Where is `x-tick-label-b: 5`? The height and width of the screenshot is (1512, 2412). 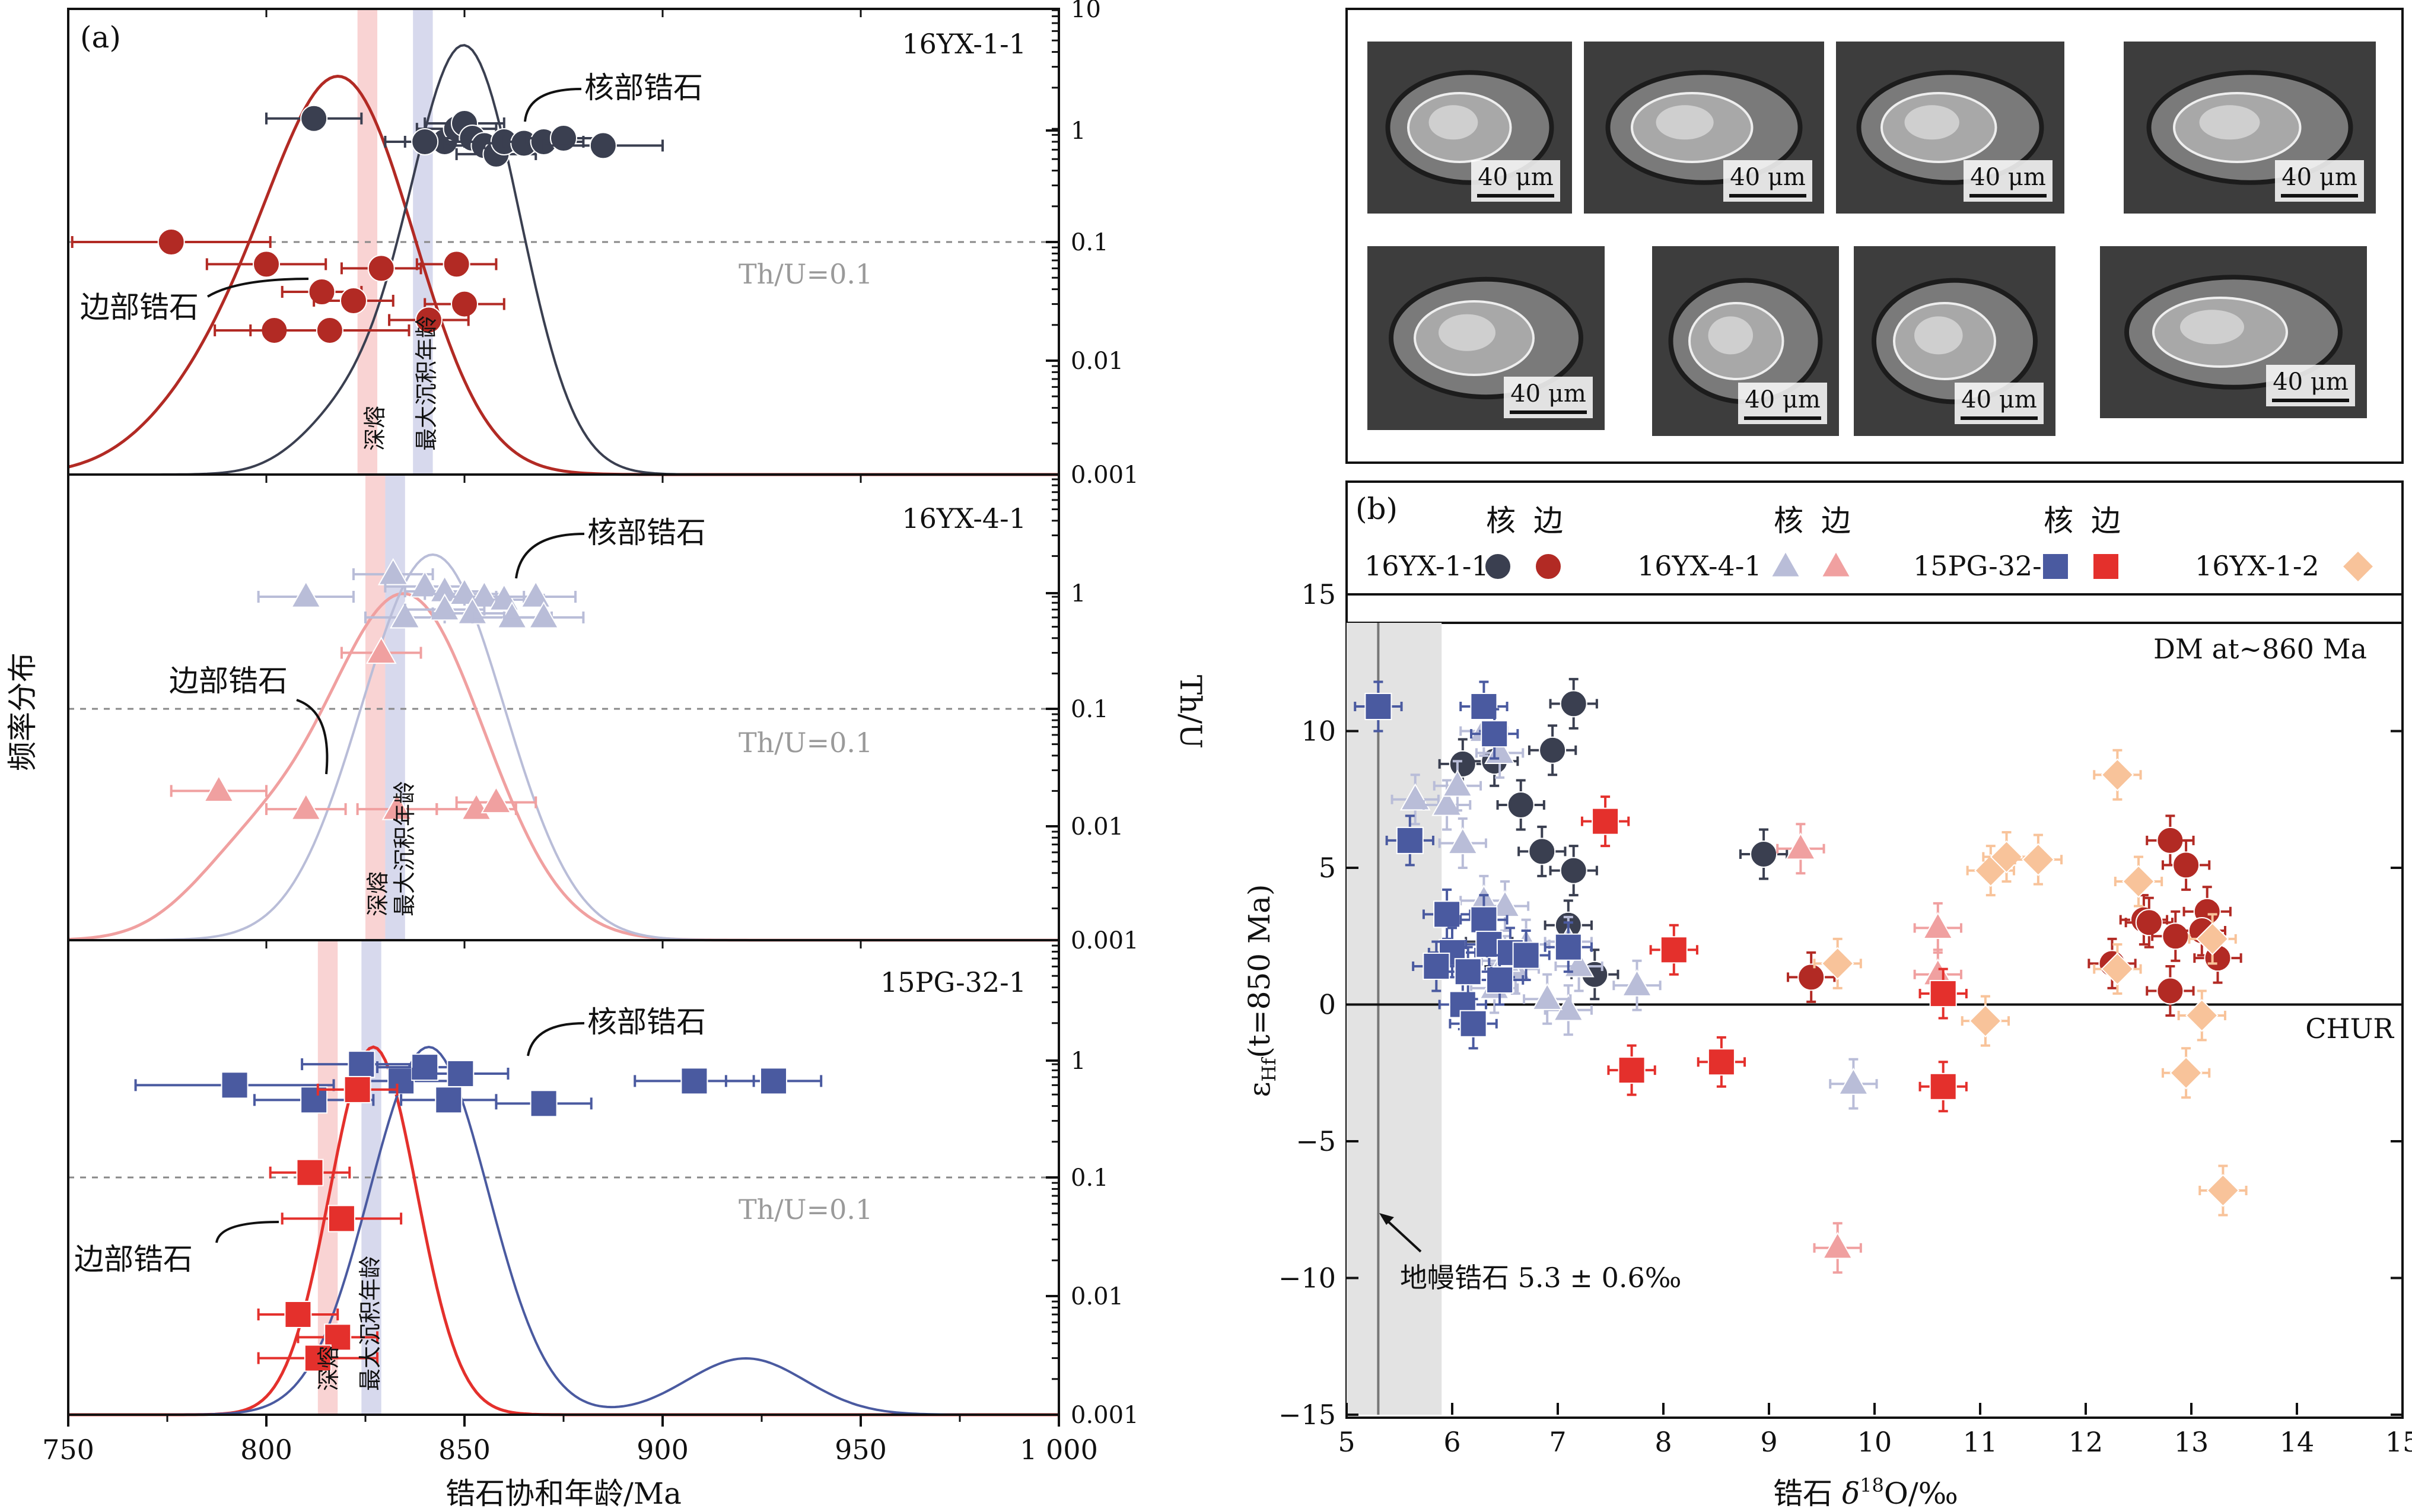 x-tick-label-b: 5 is located at coordinates (1347, 1442).